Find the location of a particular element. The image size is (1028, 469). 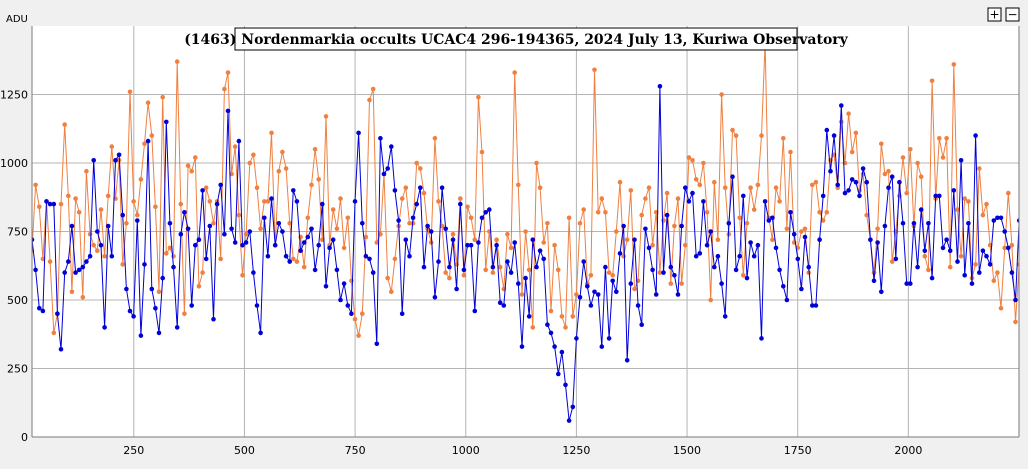

x-tick-label: 1500 is located at coordinates (687, 450).